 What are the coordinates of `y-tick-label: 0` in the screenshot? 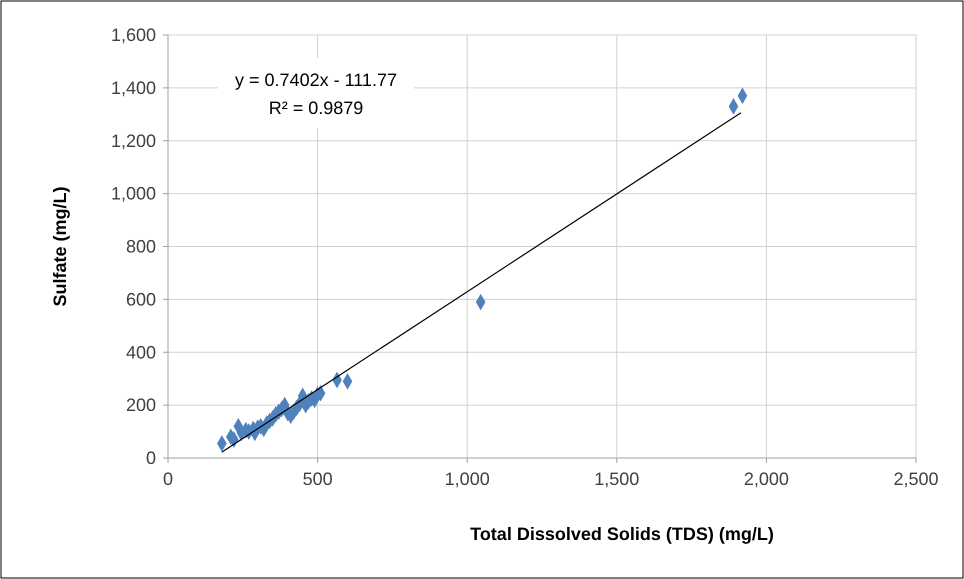 It's located at (151, 458).